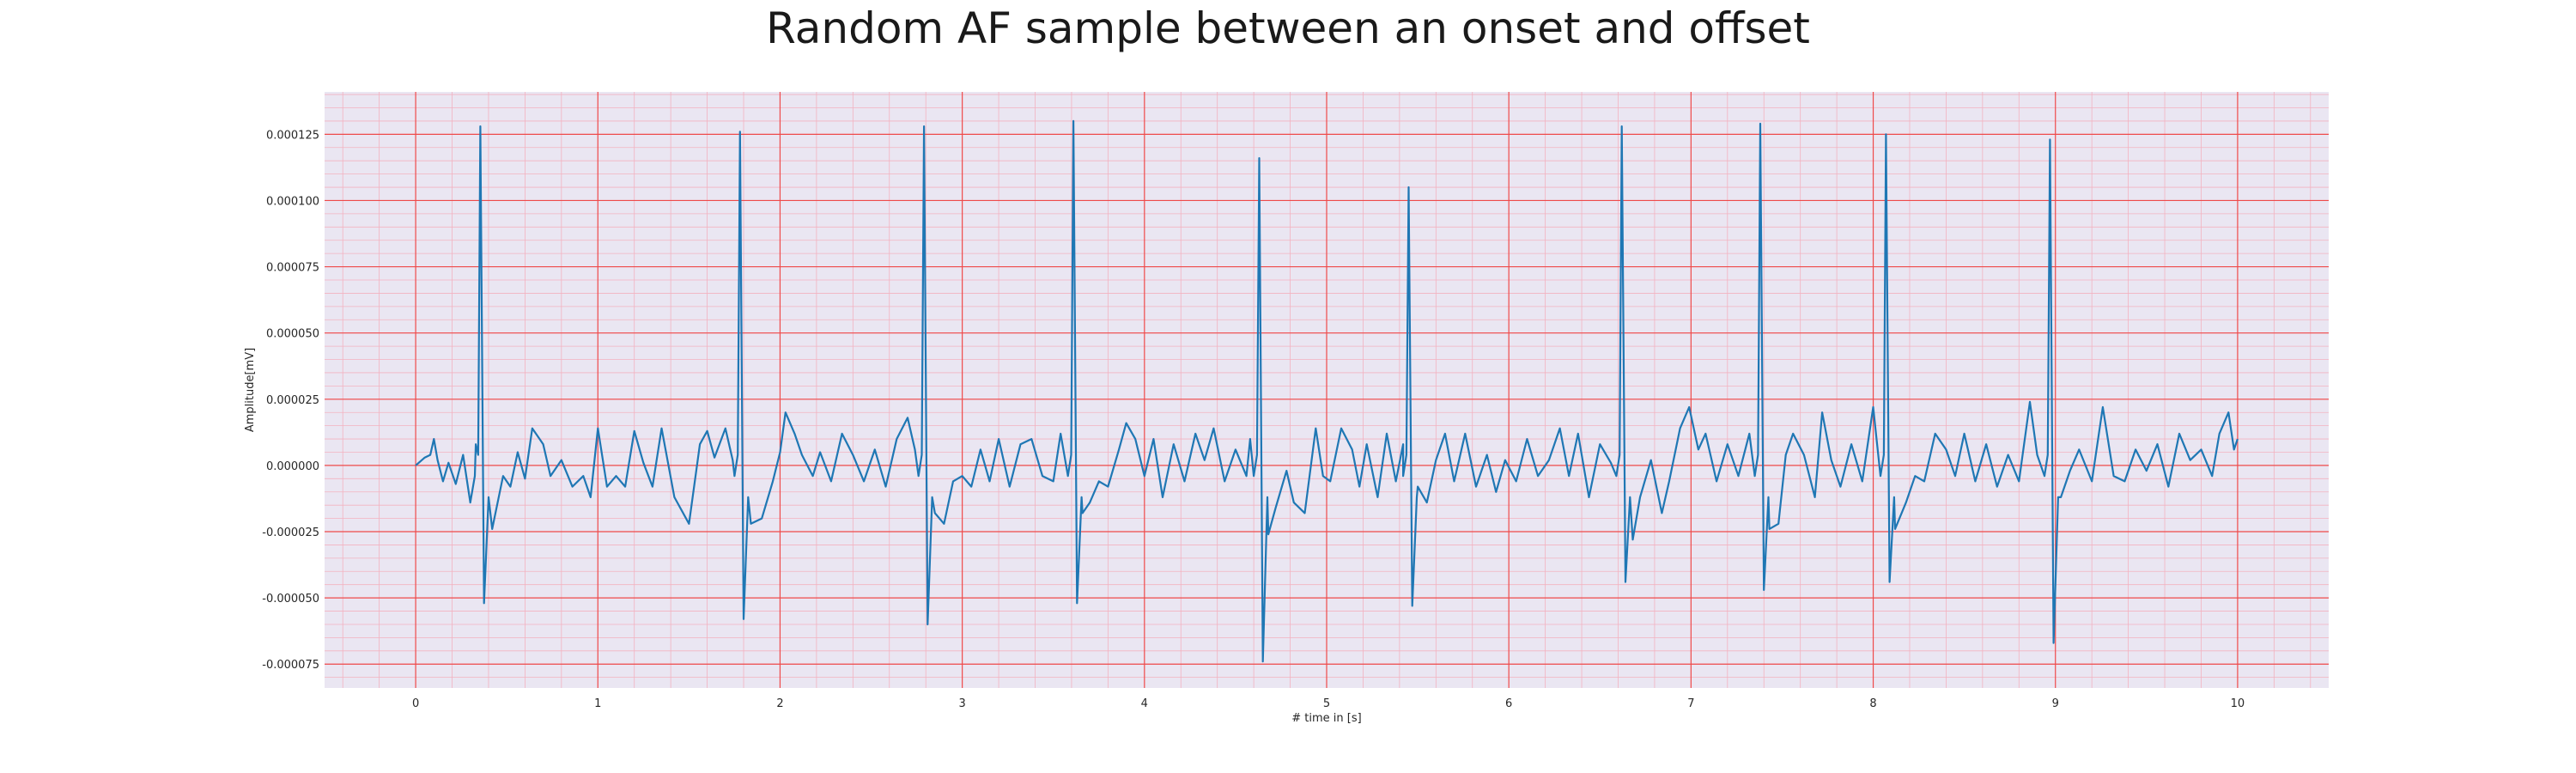 The height and width of the screenshot is (773, 2576). I want to click on x-tick-label: 8, so click(1872, 703).